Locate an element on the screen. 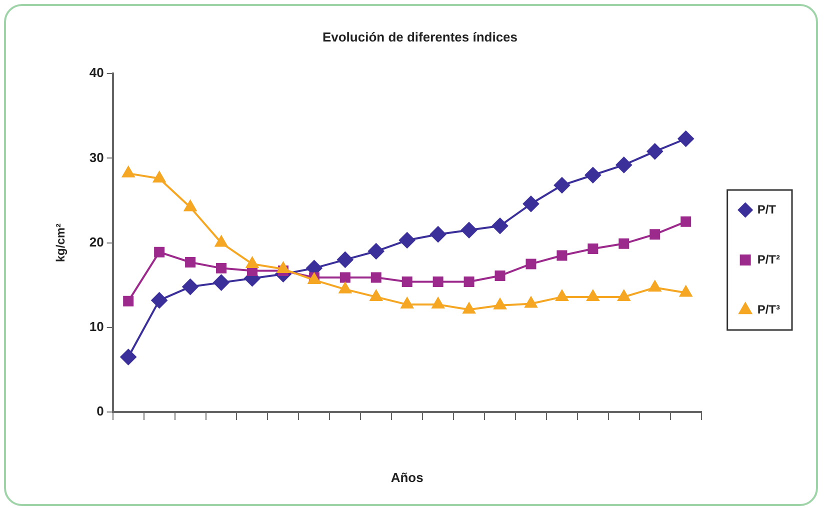 This screenshot has width=826, height=513. y-tick-label: 30 is located at coordinates (96, 157).